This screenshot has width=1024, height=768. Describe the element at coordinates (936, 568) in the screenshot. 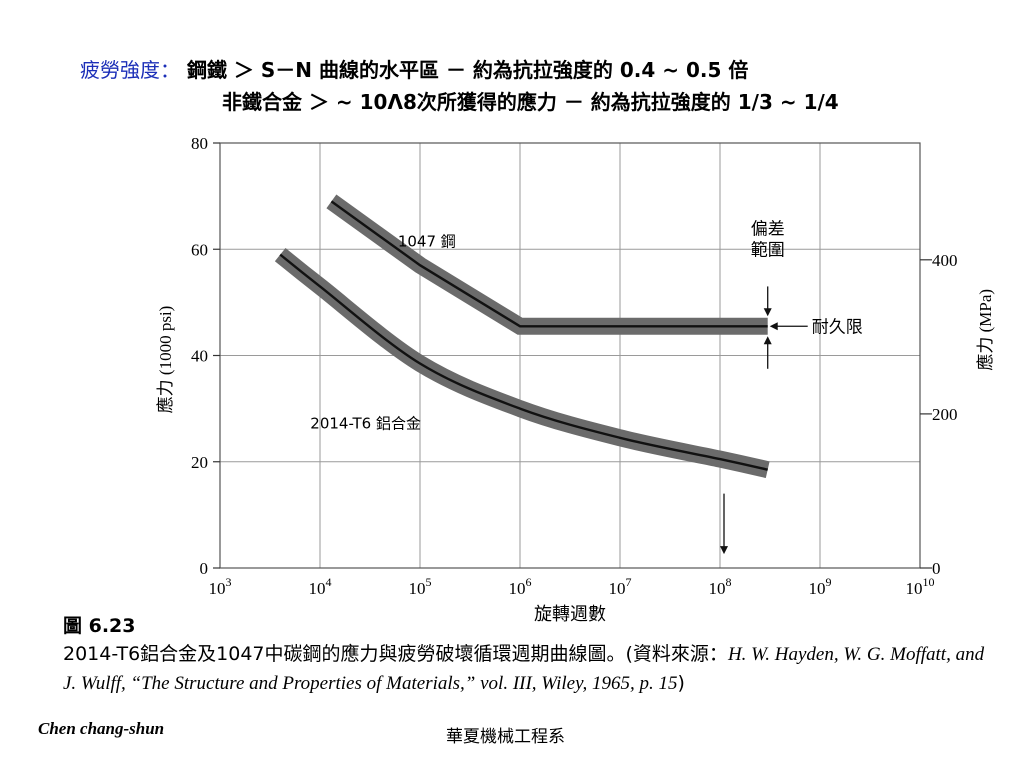

I see `y2-tick-label: 0` at that location.